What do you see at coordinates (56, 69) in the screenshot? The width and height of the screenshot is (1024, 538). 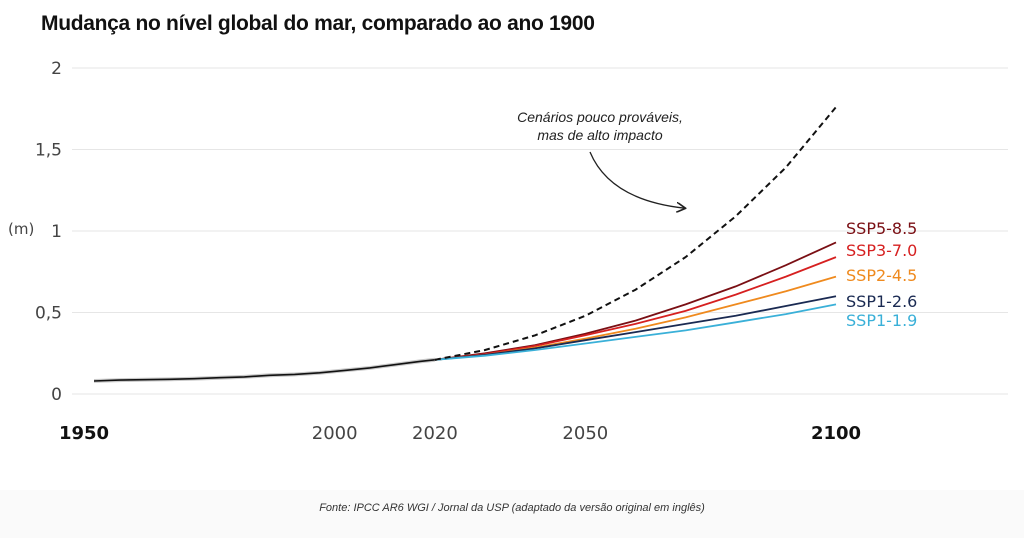 I see `y-tick-label: 2` at bounding box center [56, 69].